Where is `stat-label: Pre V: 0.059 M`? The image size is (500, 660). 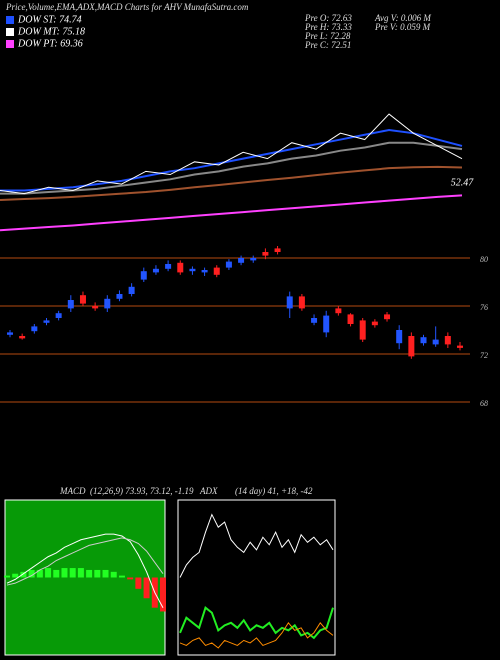
stat-label: Pre V: 0.059 M is located at coordinates (402, 27).